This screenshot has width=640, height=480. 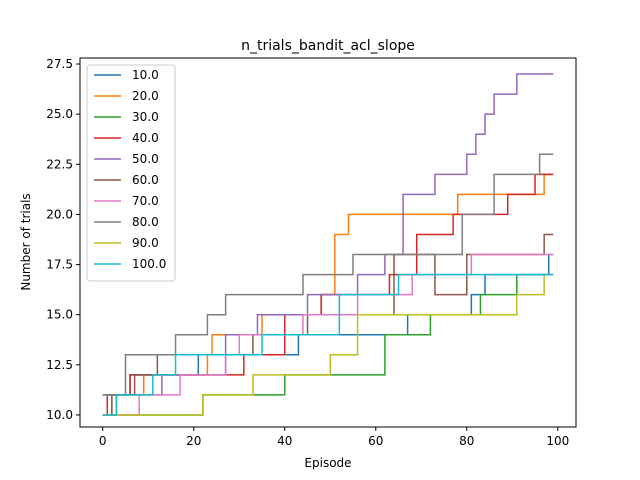 I want to click on x-tick-label: 100, so click(x=557, y=441).